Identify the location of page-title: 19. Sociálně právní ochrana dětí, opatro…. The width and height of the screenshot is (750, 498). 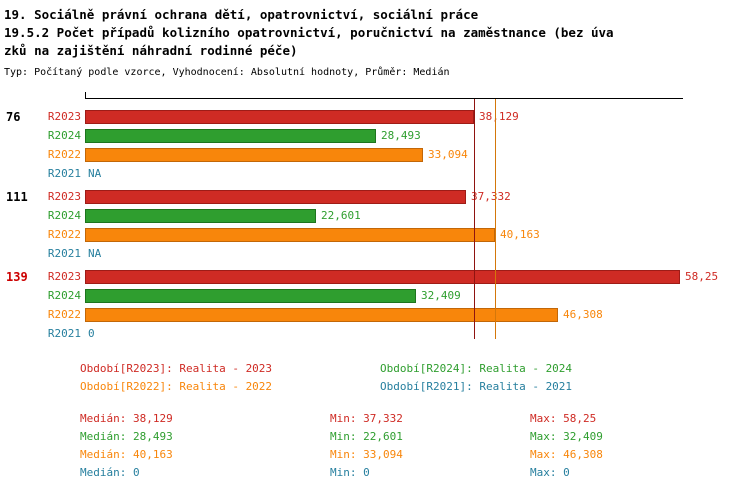
(241, 14).